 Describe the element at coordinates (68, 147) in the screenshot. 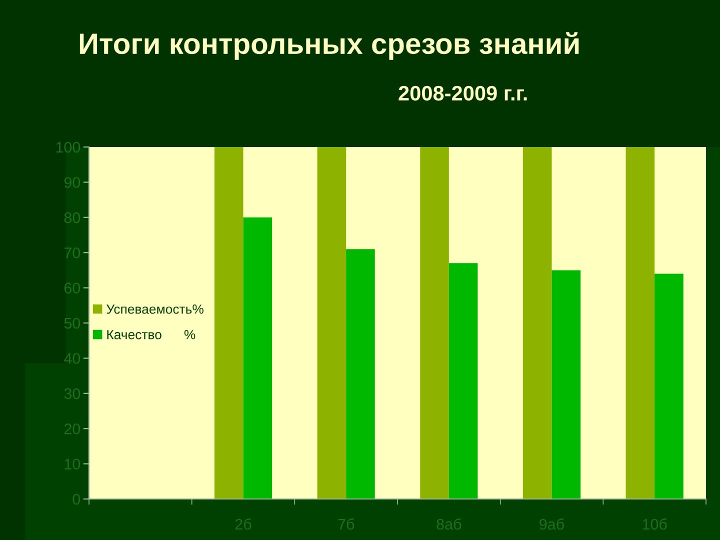

I see `y-tick-label: 100` at that location.